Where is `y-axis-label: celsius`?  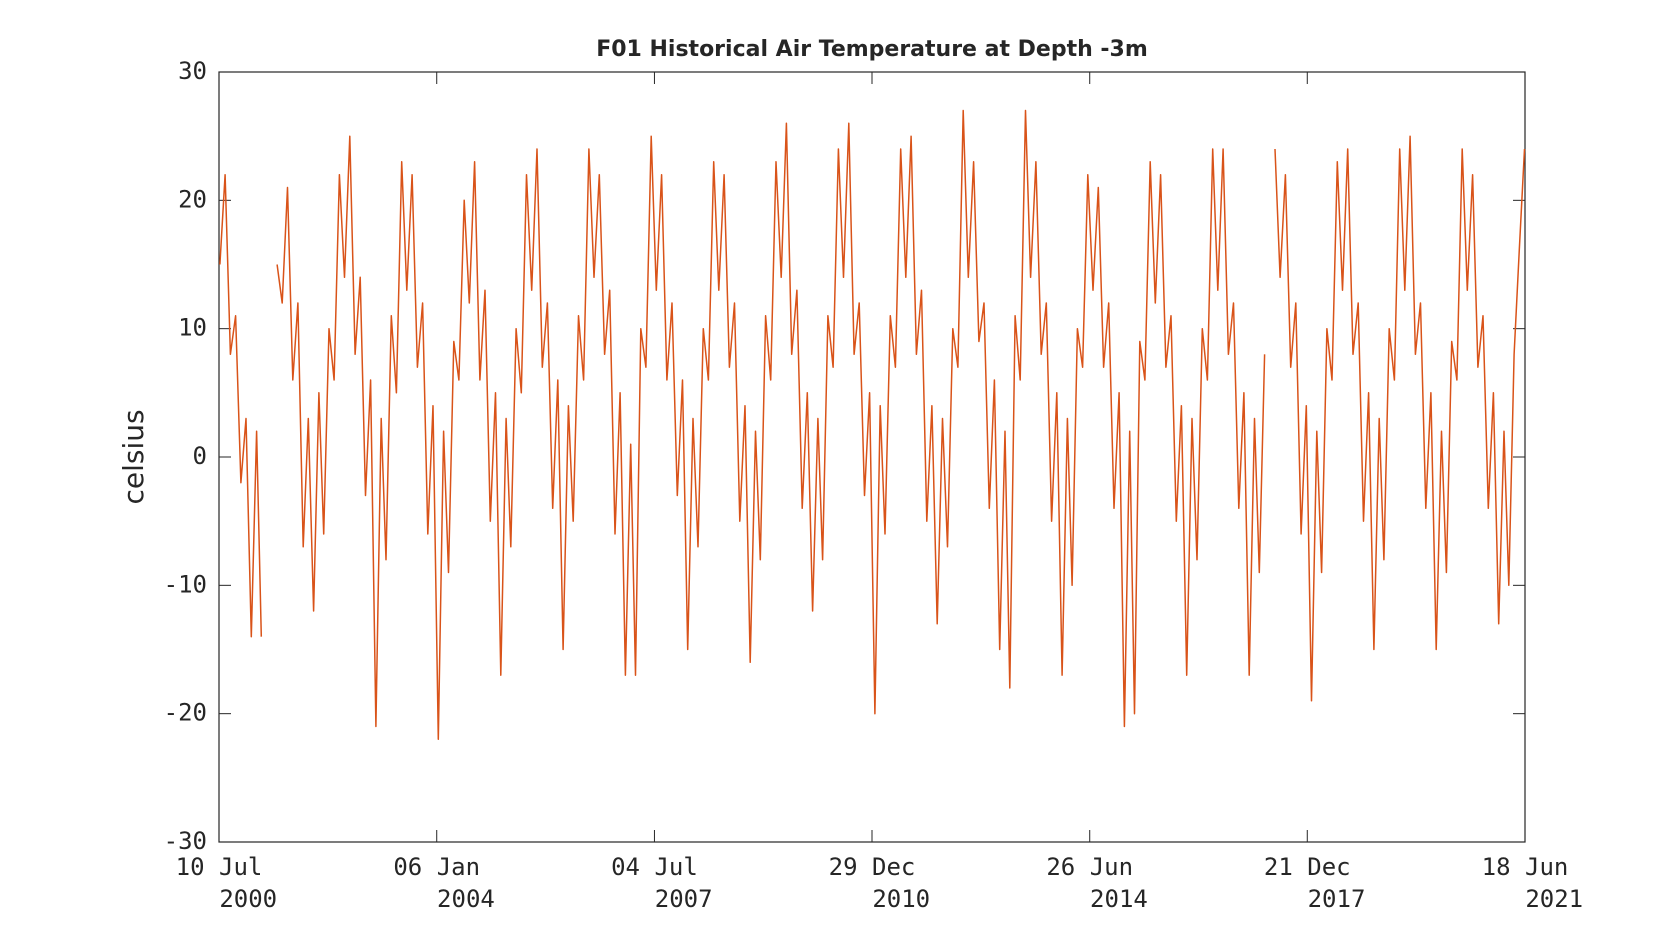
y-axis-label: celsius is located at coordinates (133, 456).